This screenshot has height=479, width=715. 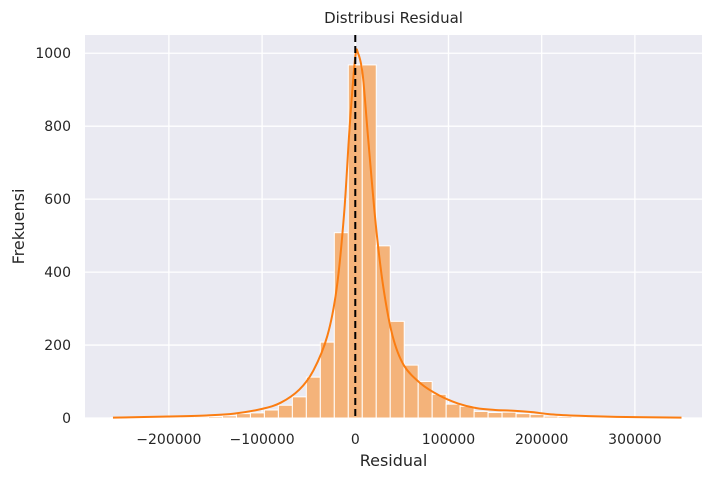 What do you see at coordinates (53, 54) in the screenshot?
I see `y-tick-label-5: 1000` at bounding box center [53, 54].